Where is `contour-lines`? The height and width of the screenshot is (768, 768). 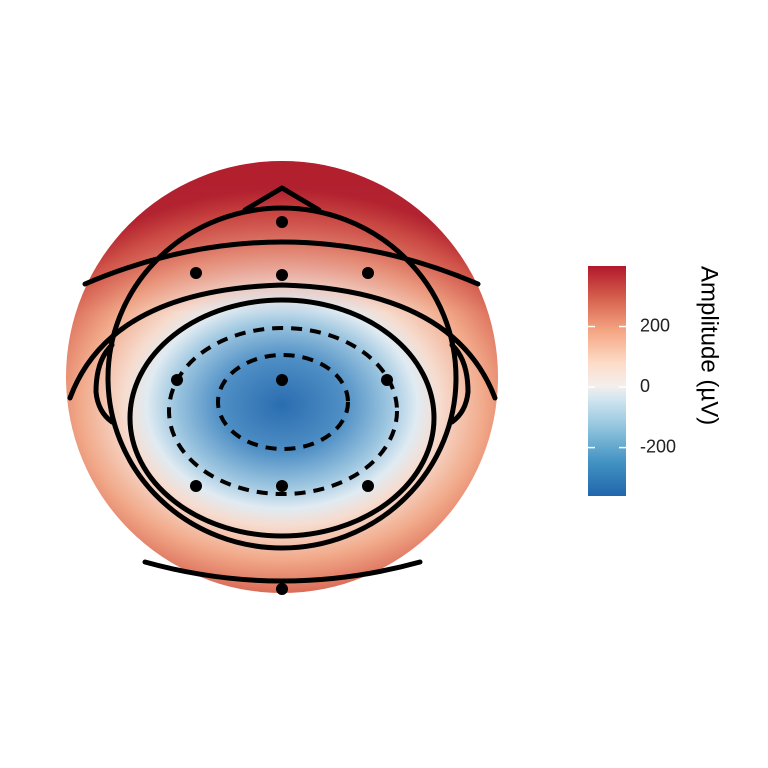
contour-lines is located at coordinates (283, 411).